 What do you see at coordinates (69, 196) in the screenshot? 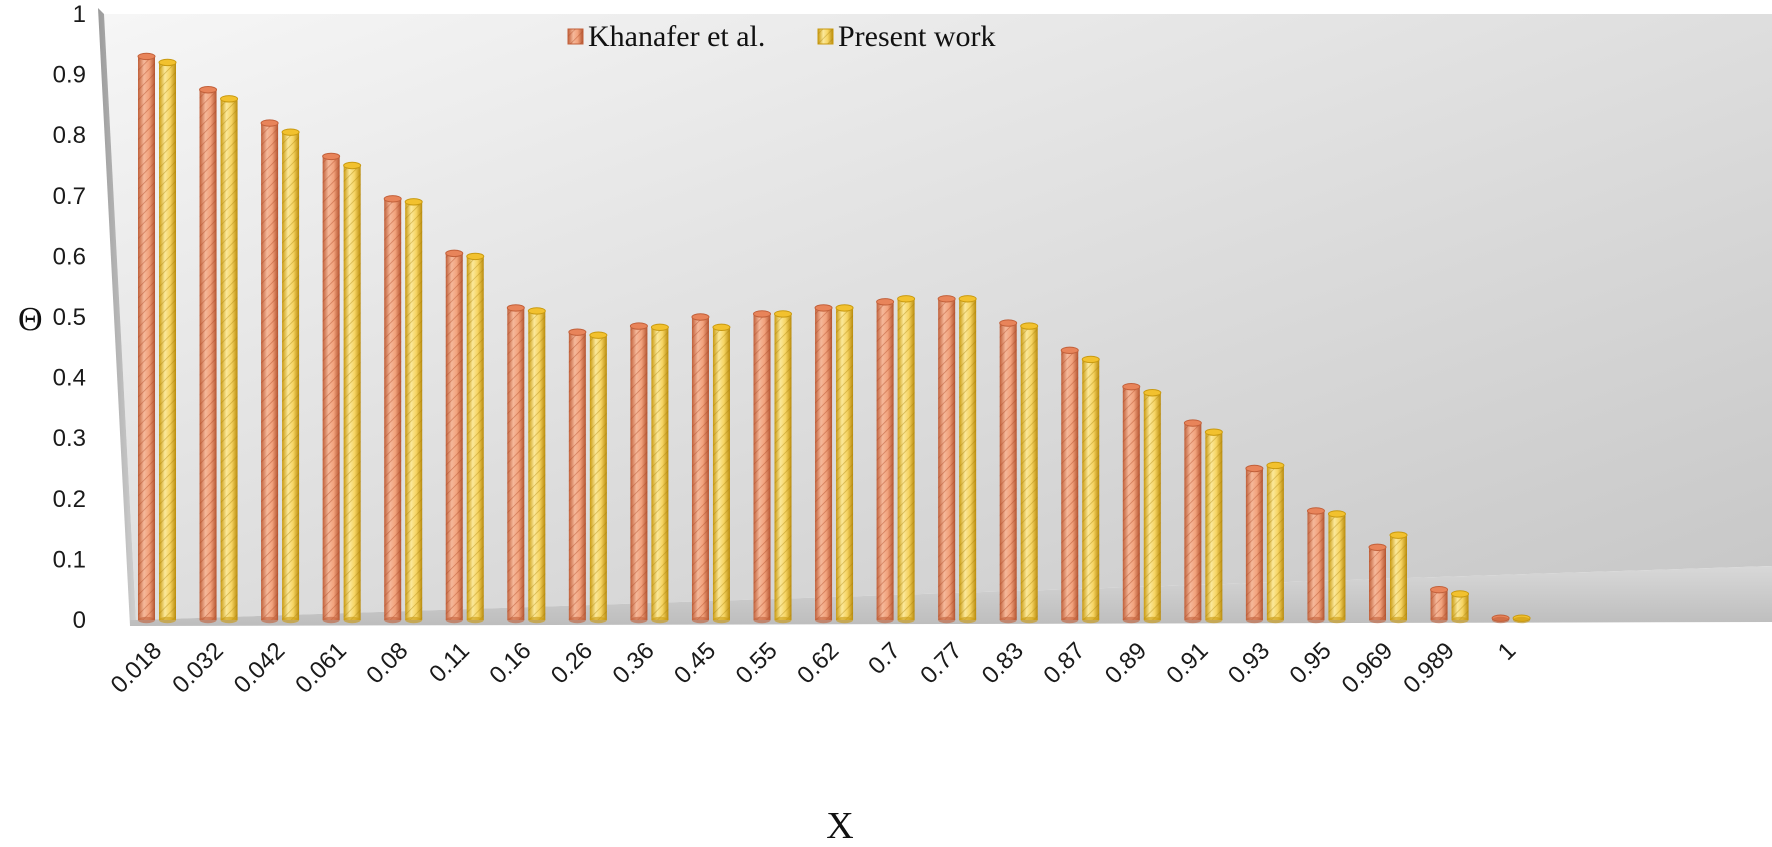
I see `y-tick-label: 0.7` at bounding box center [69, 196].